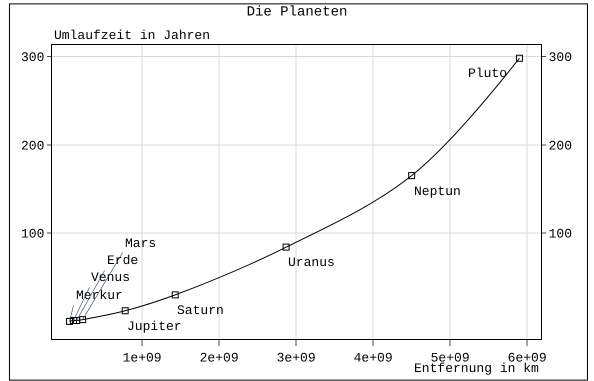 Image resolution: width=594 pixels, height=381 pixels. I want to click on annotation: Jupiter, so click(154, 326).